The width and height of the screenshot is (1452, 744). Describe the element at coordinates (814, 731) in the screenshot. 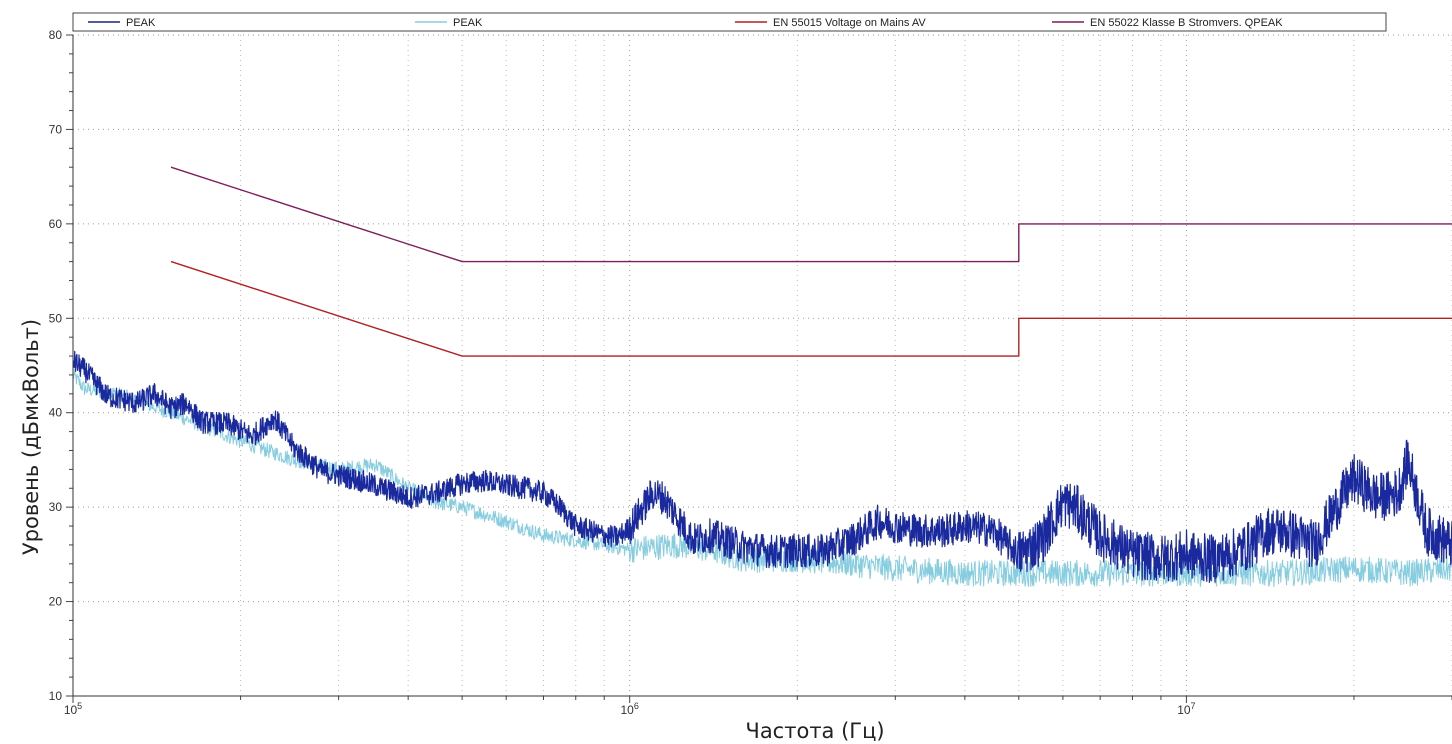

I see `x-axis-title: Частота (Гц)` at that location.